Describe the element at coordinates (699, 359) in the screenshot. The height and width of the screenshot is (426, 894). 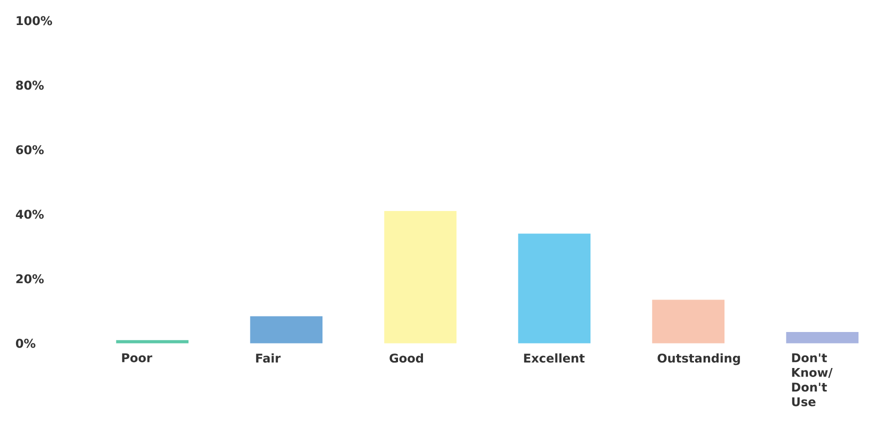
I see `x-tick-label: Outstanding` at that location.